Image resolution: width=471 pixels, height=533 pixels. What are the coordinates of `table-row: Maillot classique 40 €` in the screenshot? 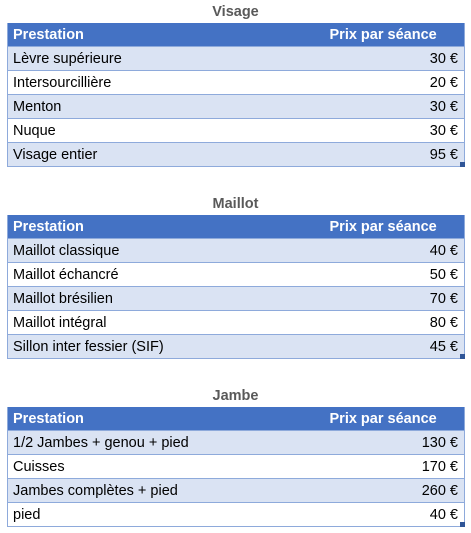 It's located at (236, 250).